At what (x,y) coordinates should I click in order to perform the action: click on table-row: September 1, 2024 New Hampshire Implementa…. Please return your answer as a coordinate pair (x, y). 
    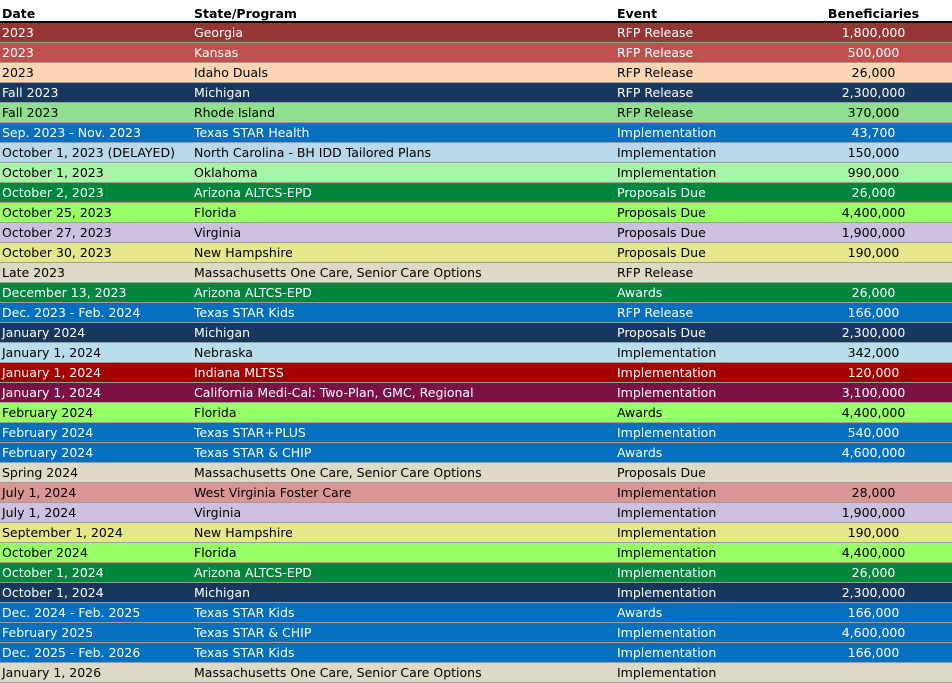
    Looking at the image, I should click on (476, 532).